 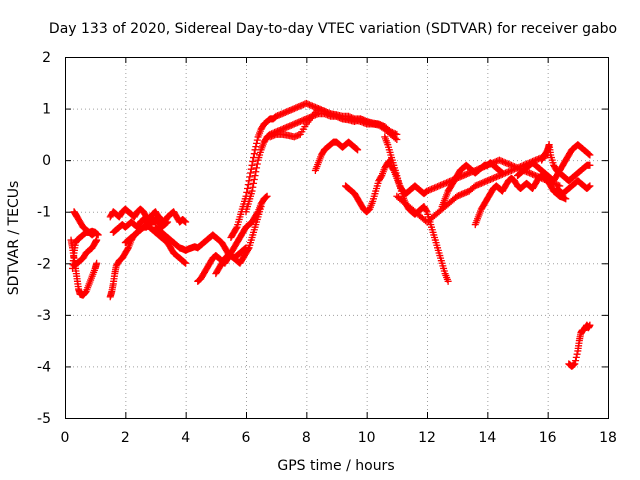 I want to click on y-tick-label: -1, so click(x=44, y=213).